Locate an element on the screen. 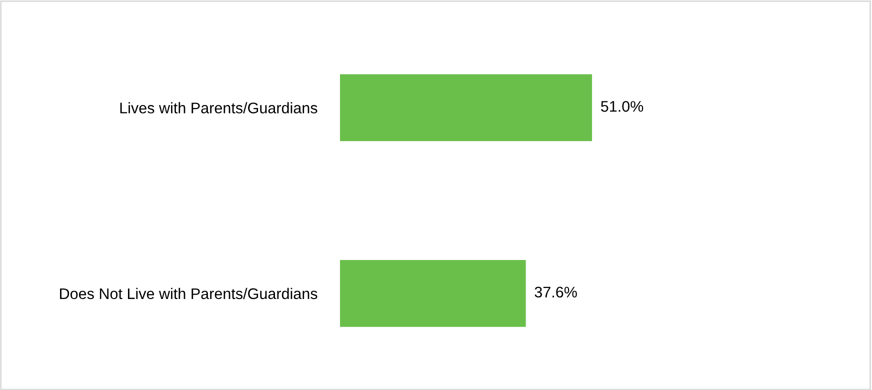 The width and height of the screenshot is (872, 390). y-tick-label: Does Not Live with Parents/Guardians is located at coordinates (189, 294).